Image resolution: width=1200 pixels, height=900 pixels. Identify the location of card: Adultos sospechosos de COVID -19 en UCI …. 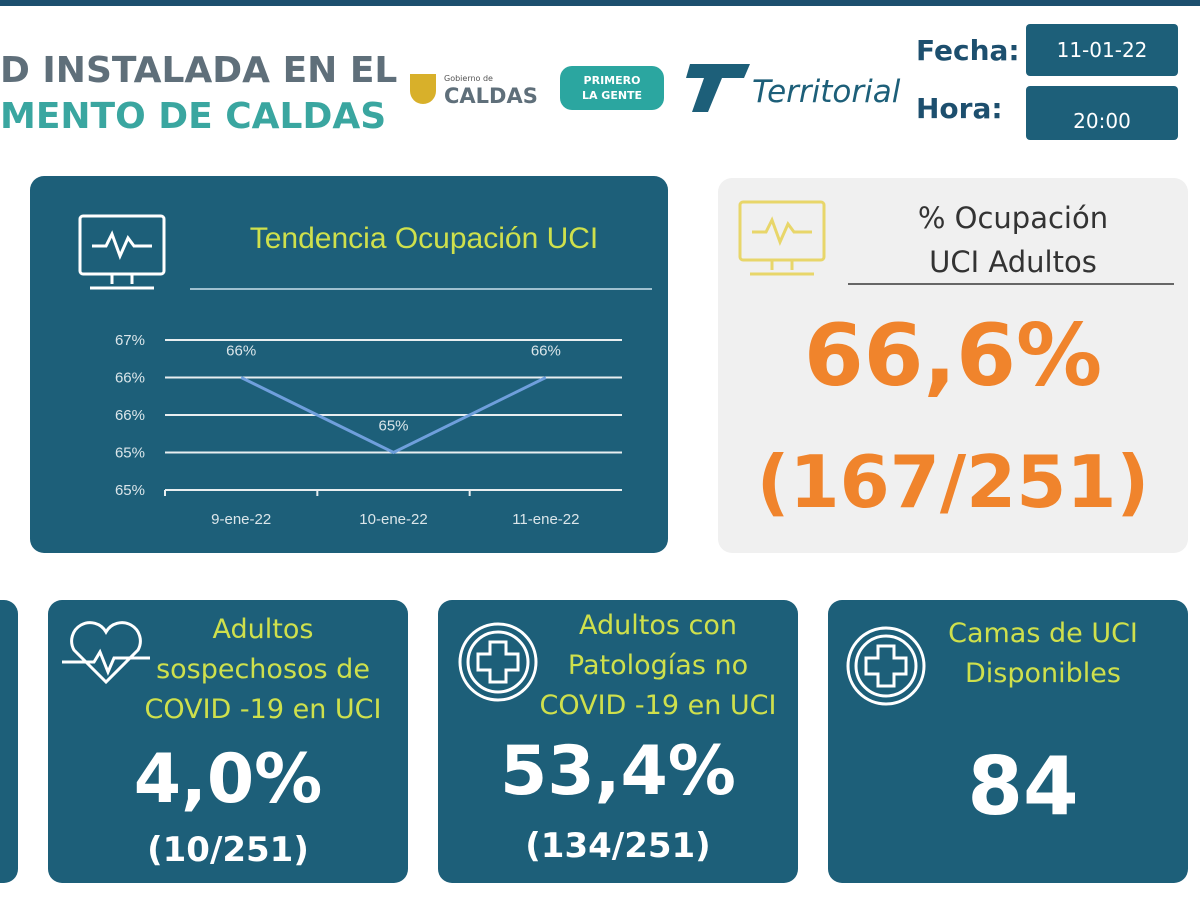
(228, 741).